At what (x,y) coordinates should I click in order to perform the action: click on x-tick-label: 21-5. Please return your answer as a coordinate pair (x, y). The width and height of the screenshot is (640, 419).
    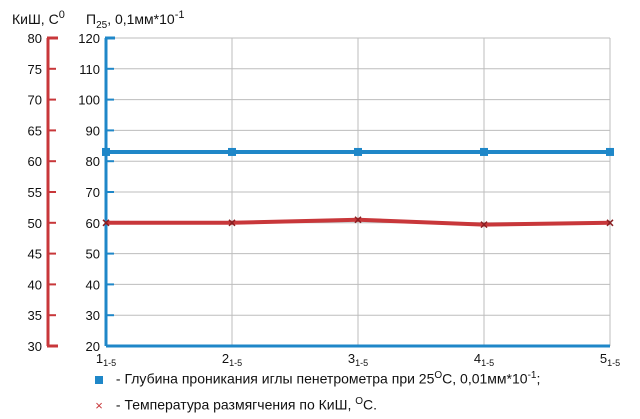
    Looking at the image, I should click on (232, 359).